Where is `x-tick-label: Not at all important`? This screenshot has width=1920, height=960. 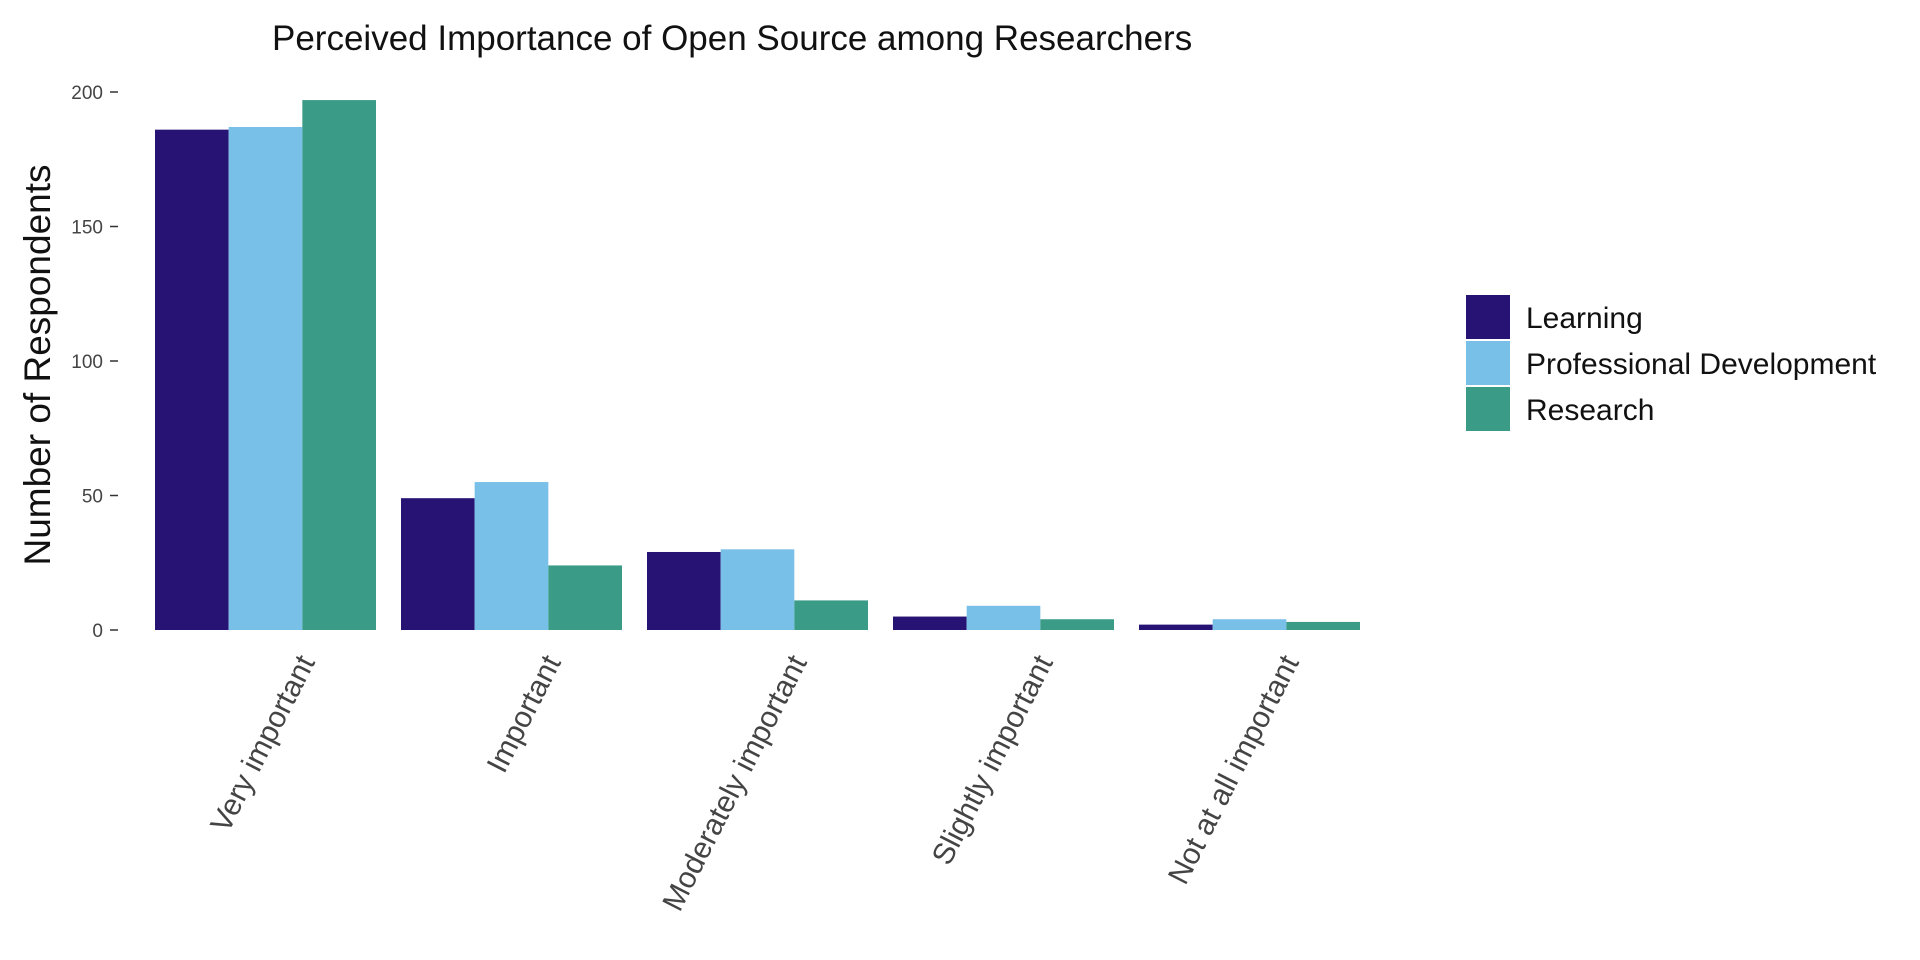
x-tick-label: Not at all important is located at coordinates (1234, 770).